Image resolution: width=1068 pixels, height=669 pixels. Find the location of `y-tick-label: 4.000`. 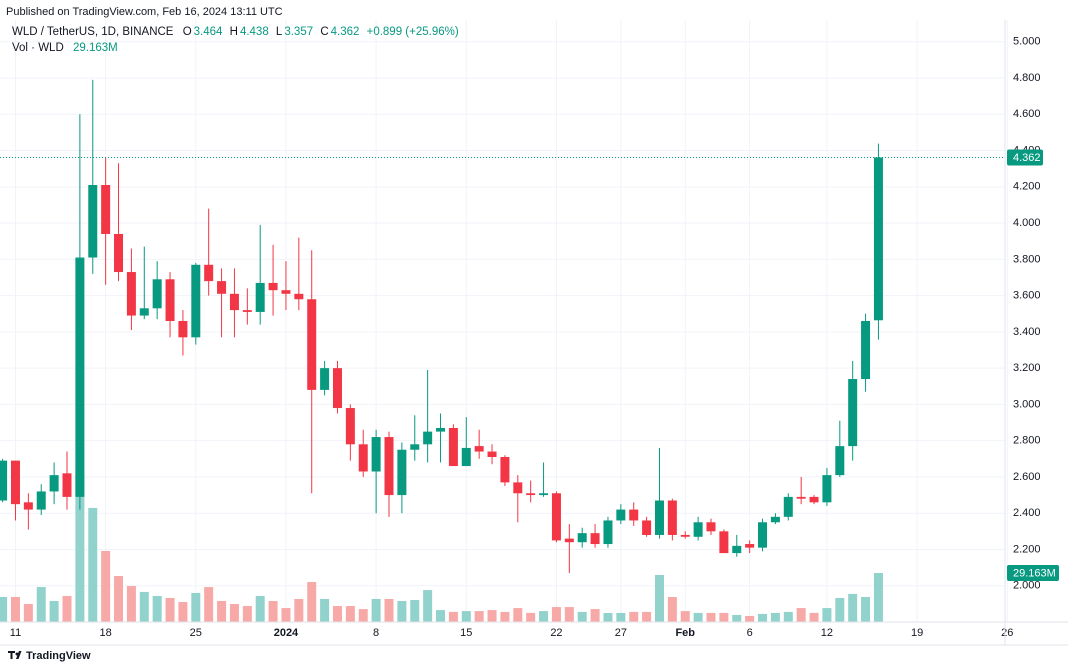

y-tick-label: 4.000 is located at coordinates (1027, 223).